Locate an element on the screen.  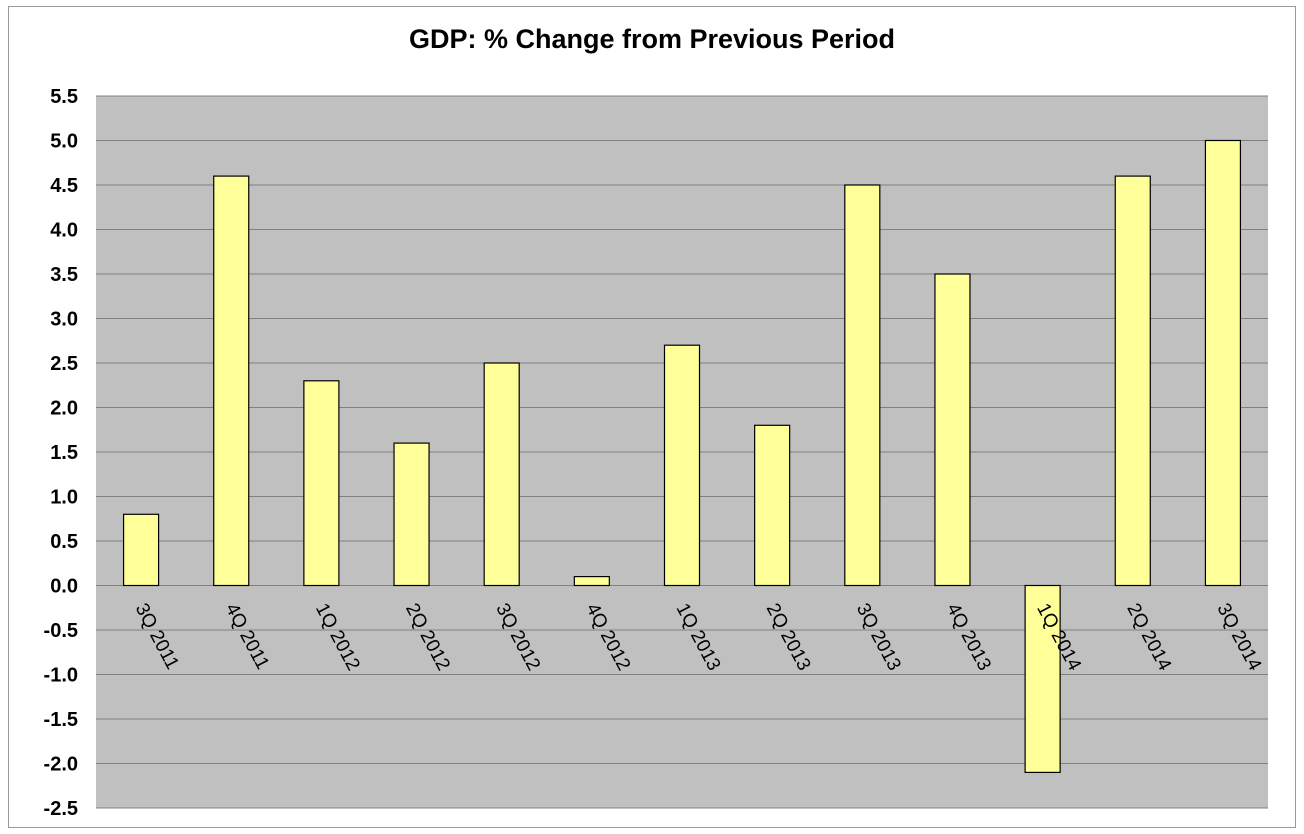
bar-1q-2014 is located at coordinates (1042, 678).